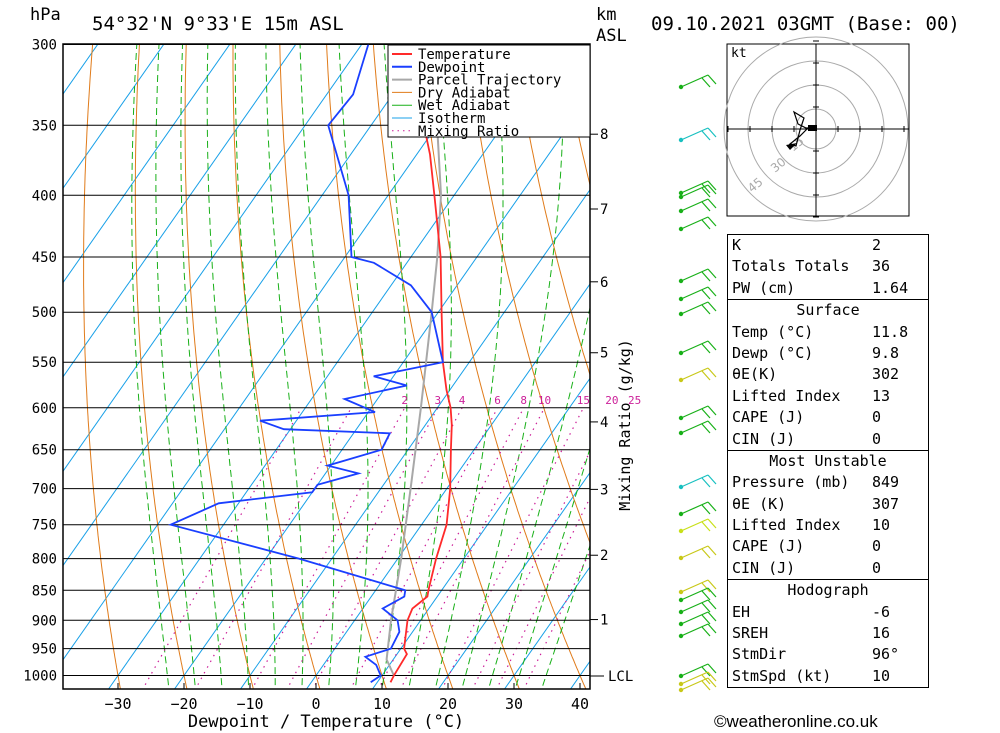 The width and height of the screenshot is (1000, 733). I want to click on stat-value: 11.8, so click(890, 331).